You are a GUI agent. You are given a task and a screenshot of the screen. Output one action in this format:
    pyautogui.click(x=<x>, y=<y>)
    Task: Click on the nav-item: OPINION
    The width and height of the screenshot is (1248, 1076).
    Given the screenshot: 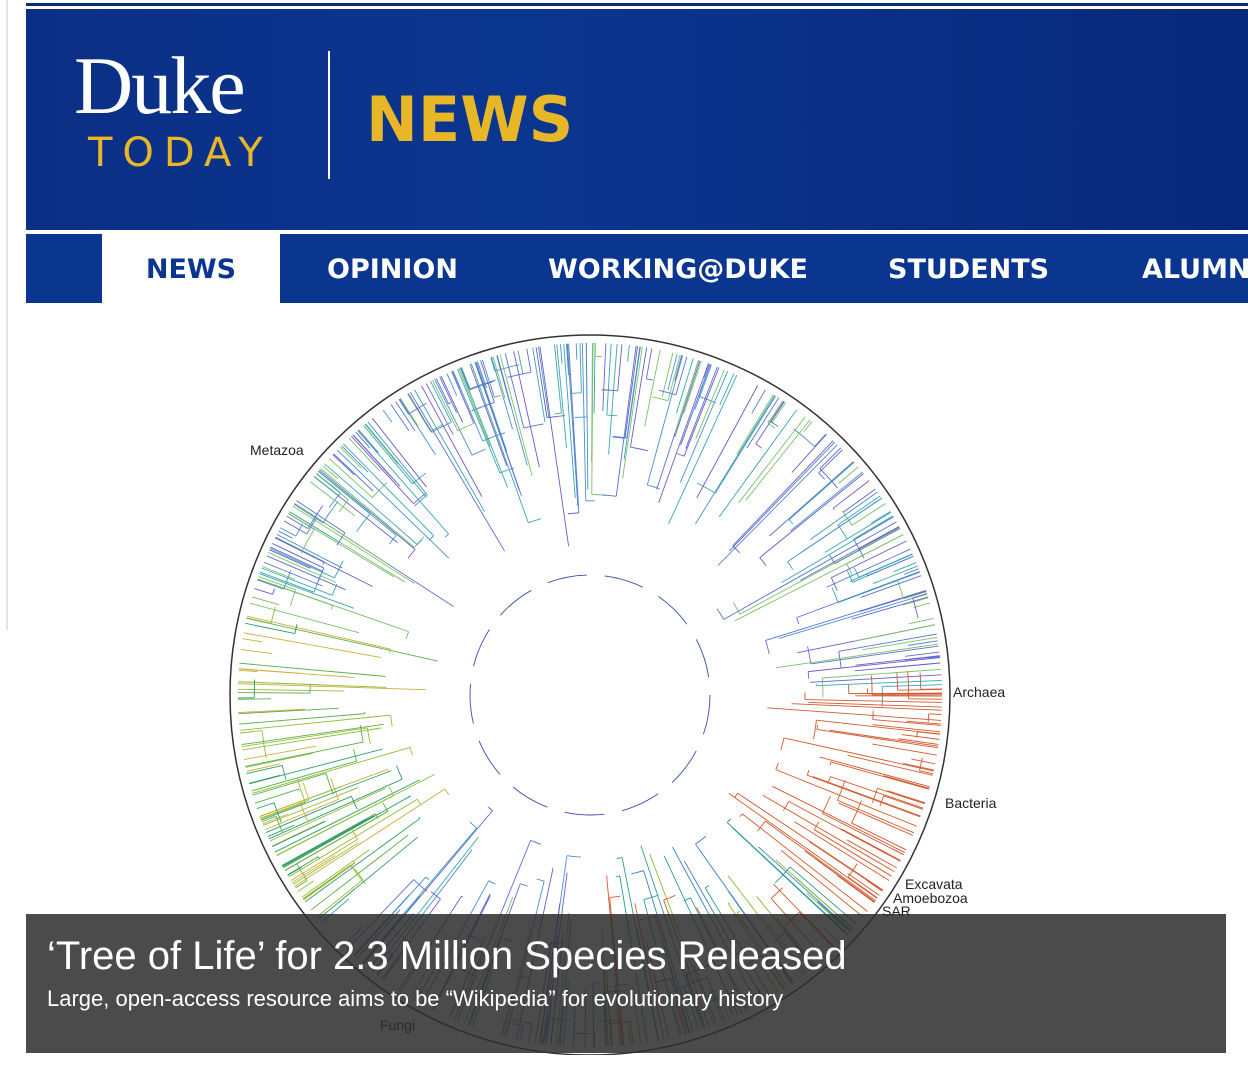 What is the action you would take?
    pyautogui.click(x=392, y=269)
    